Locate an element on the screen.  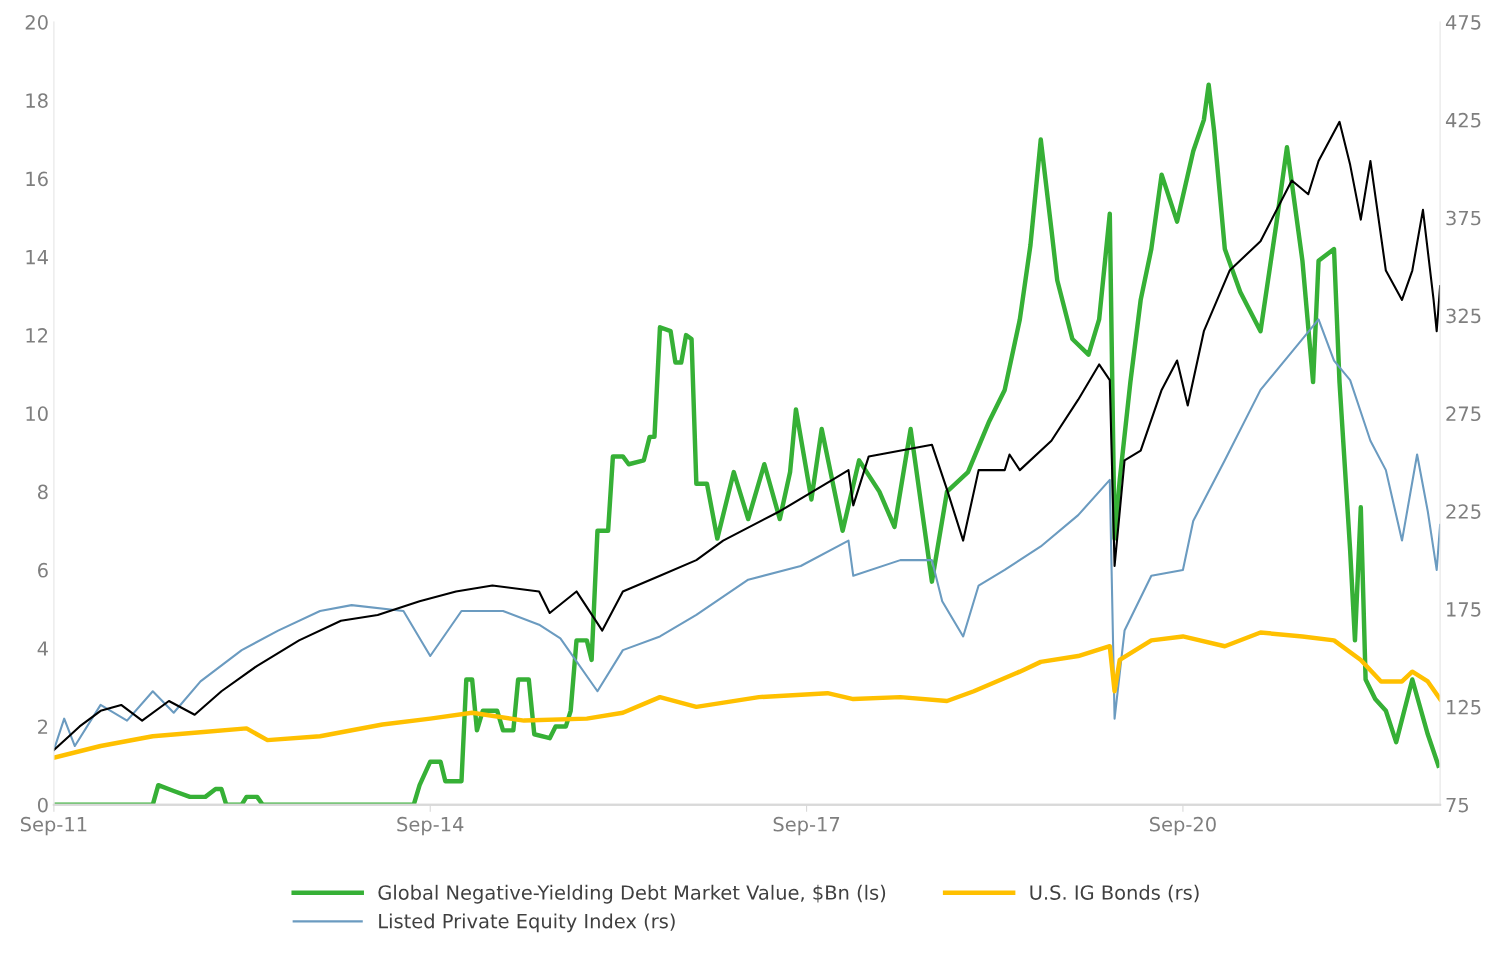
legend-label: Global Negative-Yielding Debt Market Value, $Bn (ls) is located at coordinates (632, 894).